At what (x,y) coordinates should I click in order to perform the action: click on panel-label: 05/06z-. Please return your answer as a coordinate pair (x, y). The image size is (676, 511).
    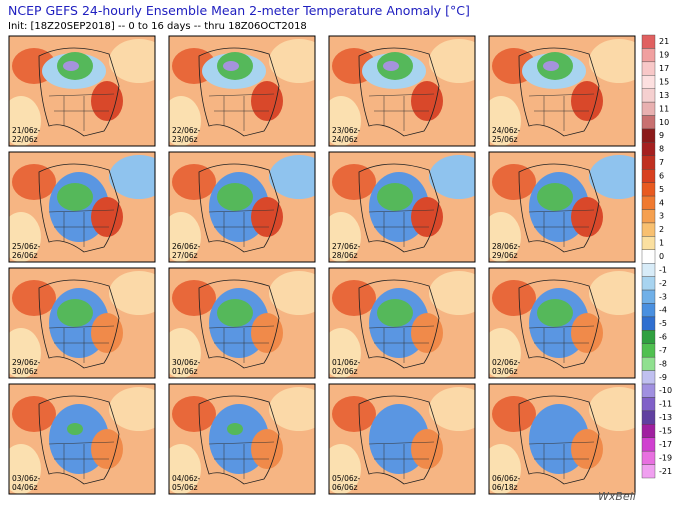
    Looking at the image, I should click on (346, 478).